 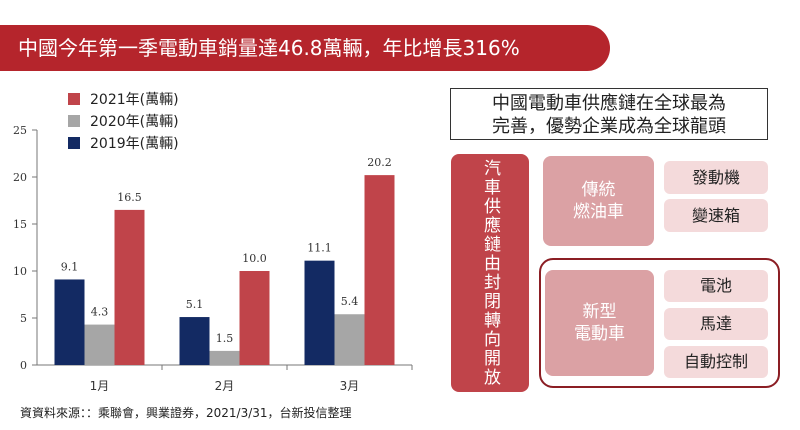 I want to click on title-banner: 中國今年第一季電動車銷量達46.8萬輛，年比增長316%, so click(x=305, y=48).